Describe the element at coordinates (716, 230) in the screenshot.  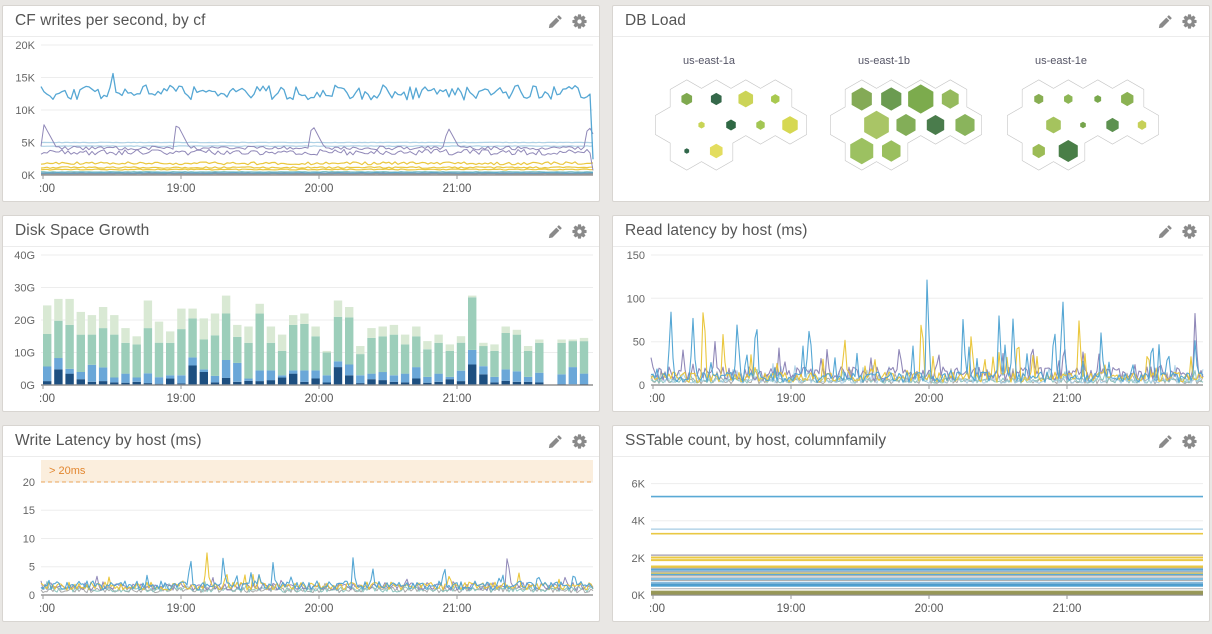
I see `panel-title: Read latency by host (ms)` at that location.